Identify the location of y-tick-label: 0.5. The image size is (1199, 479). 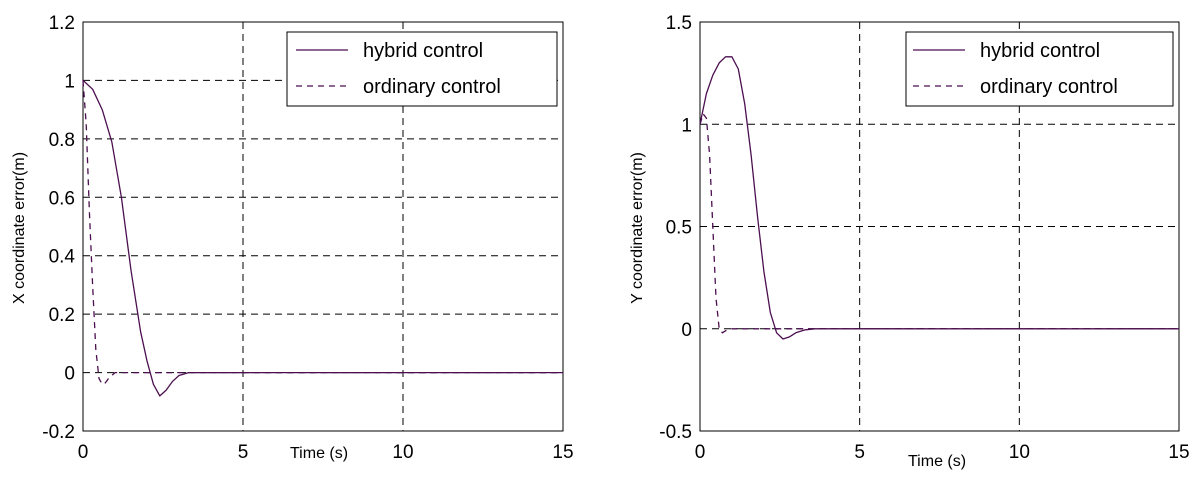
(679, 228).